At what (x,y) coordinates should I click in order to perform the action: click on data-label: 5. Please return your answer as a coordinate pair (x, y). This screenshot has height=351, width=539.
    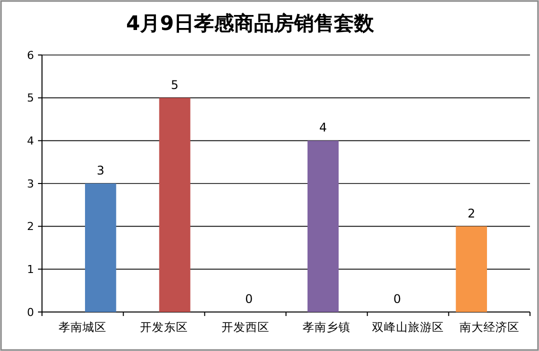
    Looking at the image, I should click on (174, 85).